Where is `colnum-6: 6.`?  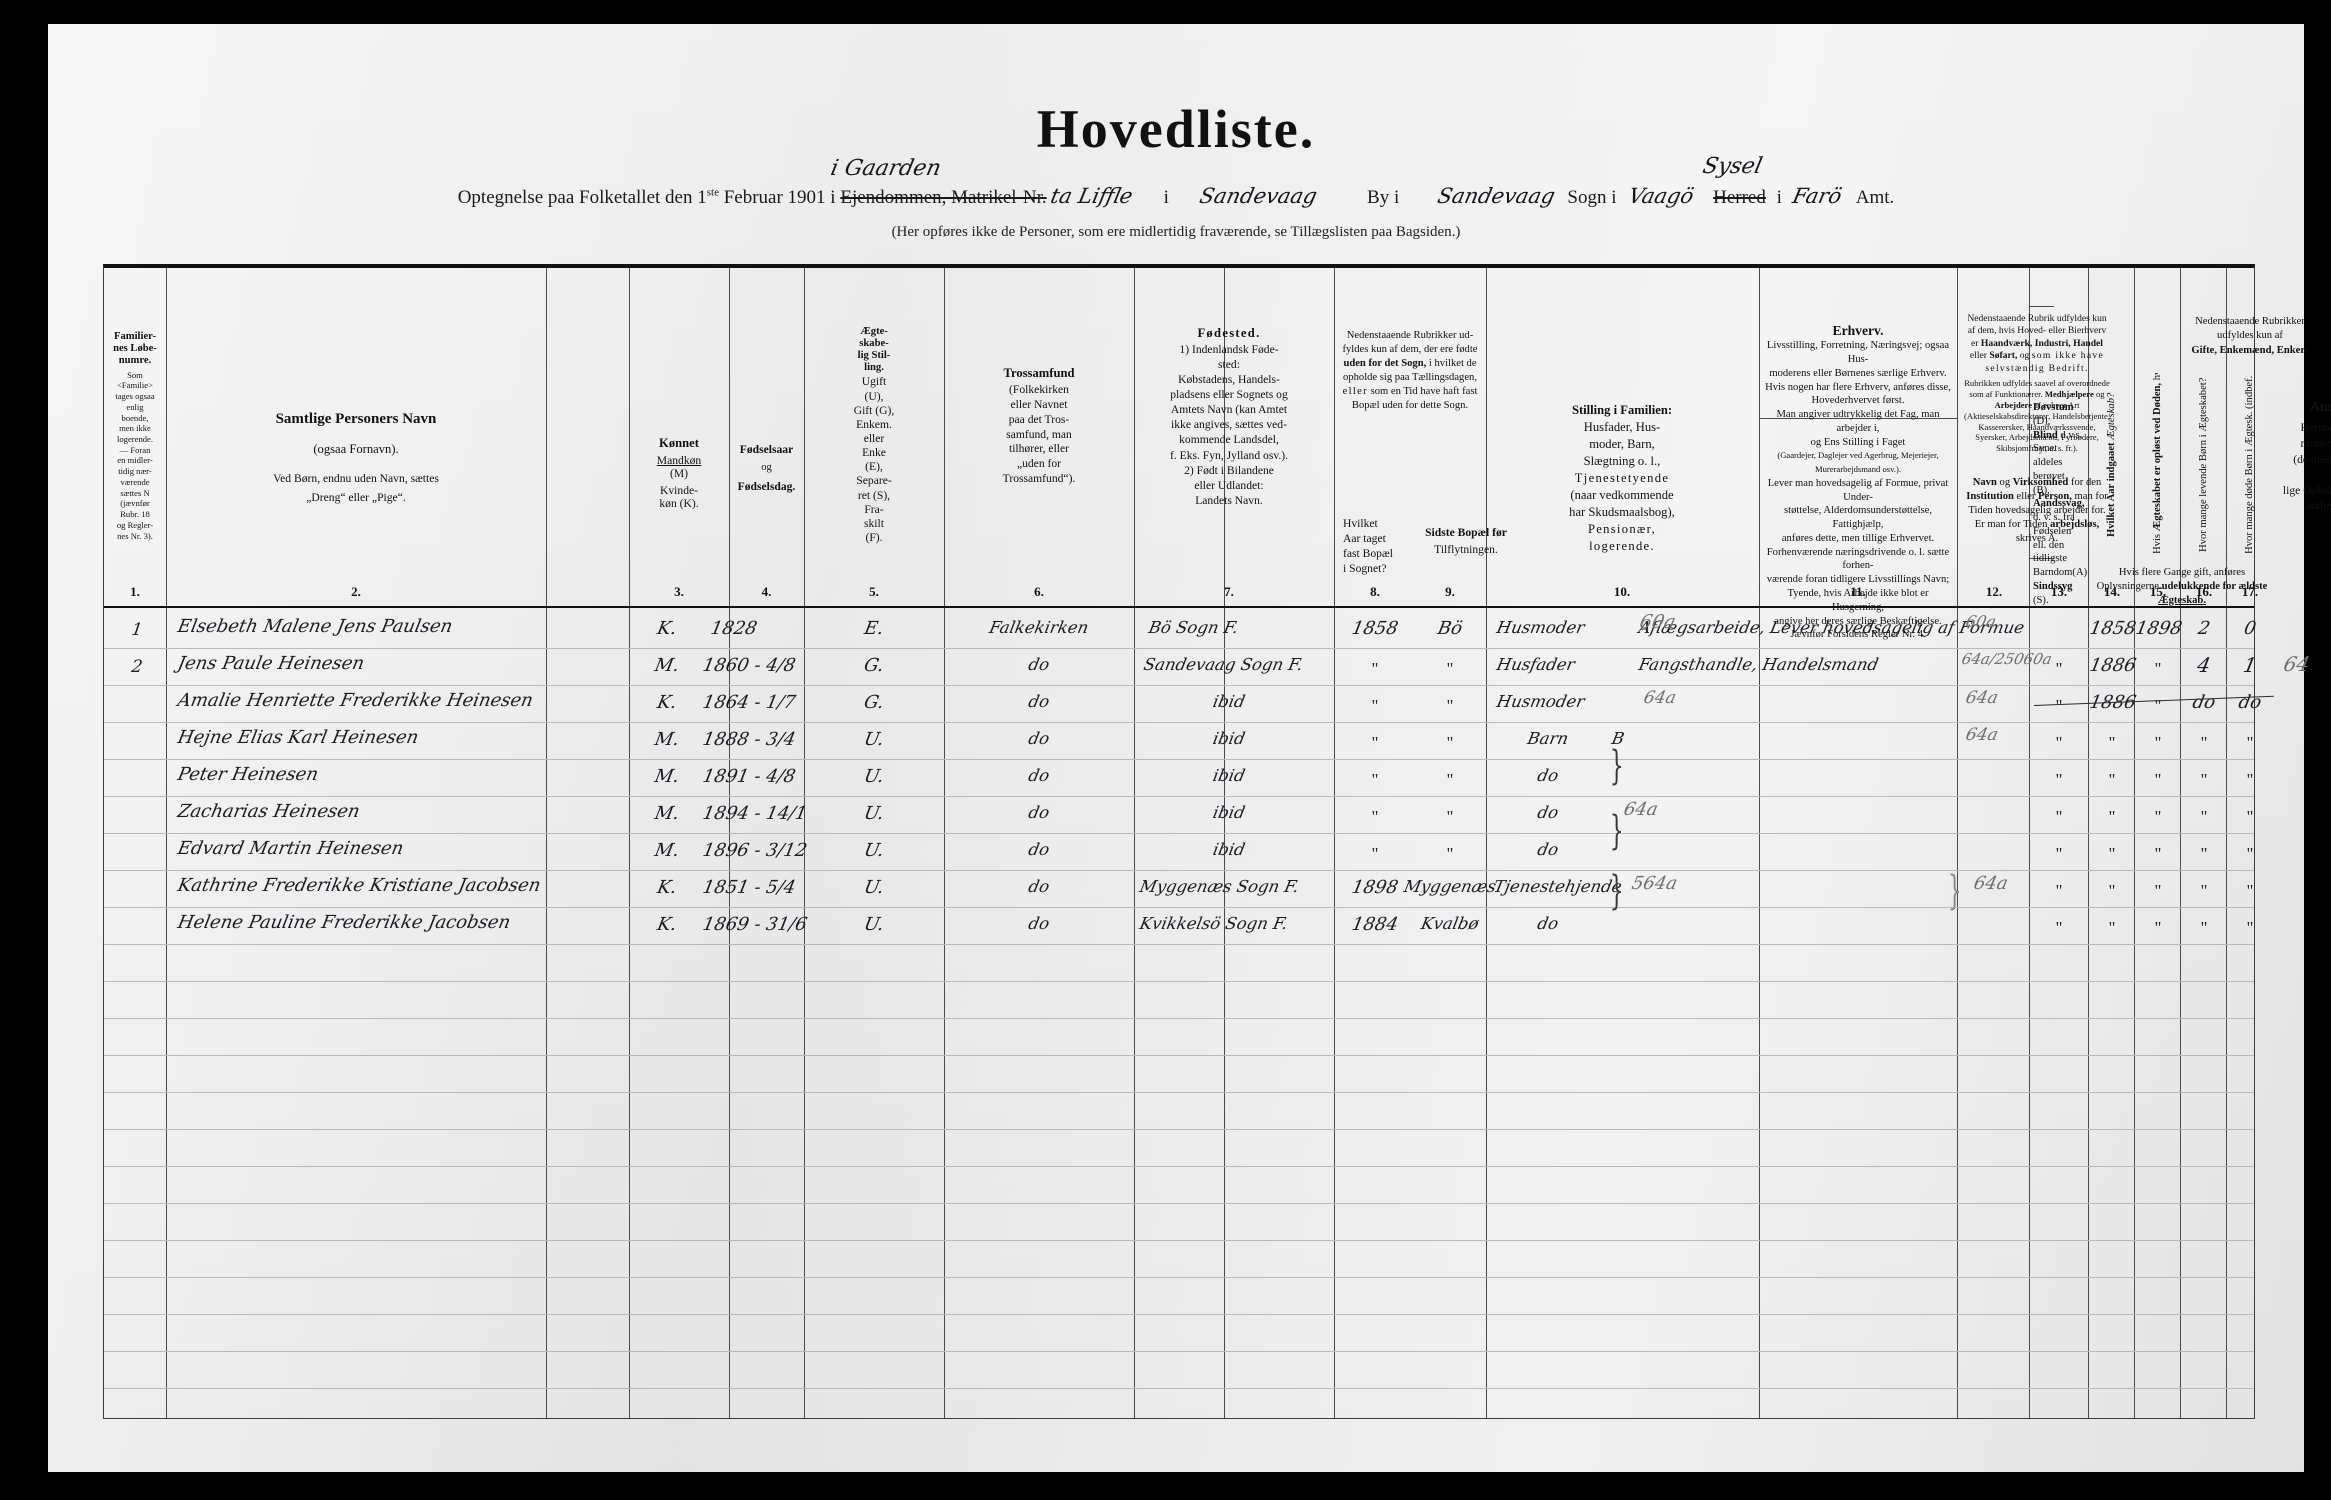 colnum-6: 6. is located at coordinates (1039, 591).